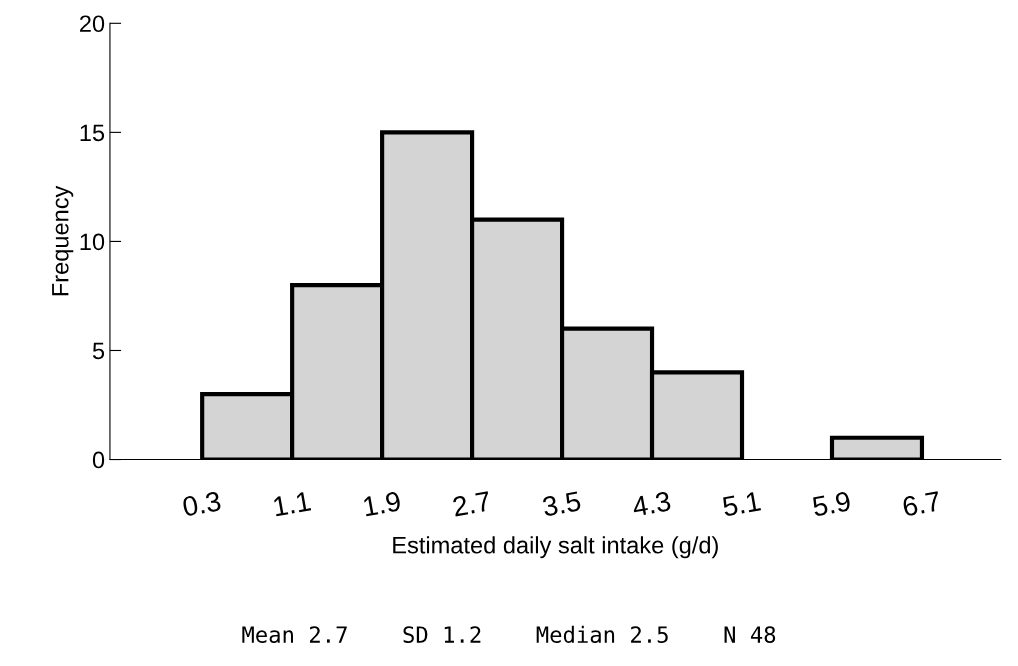 This screenshot has height=666, width=1018. Describe the element at coordinates (92, 242) in the screenshot. I see `y-tick-label: 10` at that location.